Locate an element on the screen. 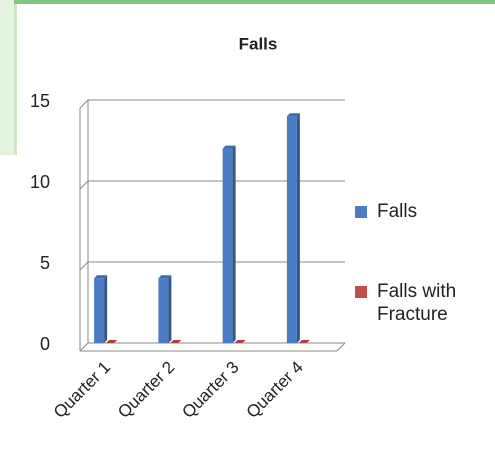 This screenshot has width=495, height=476. y-tick-label: 0 is located at coordinates (45, 344).